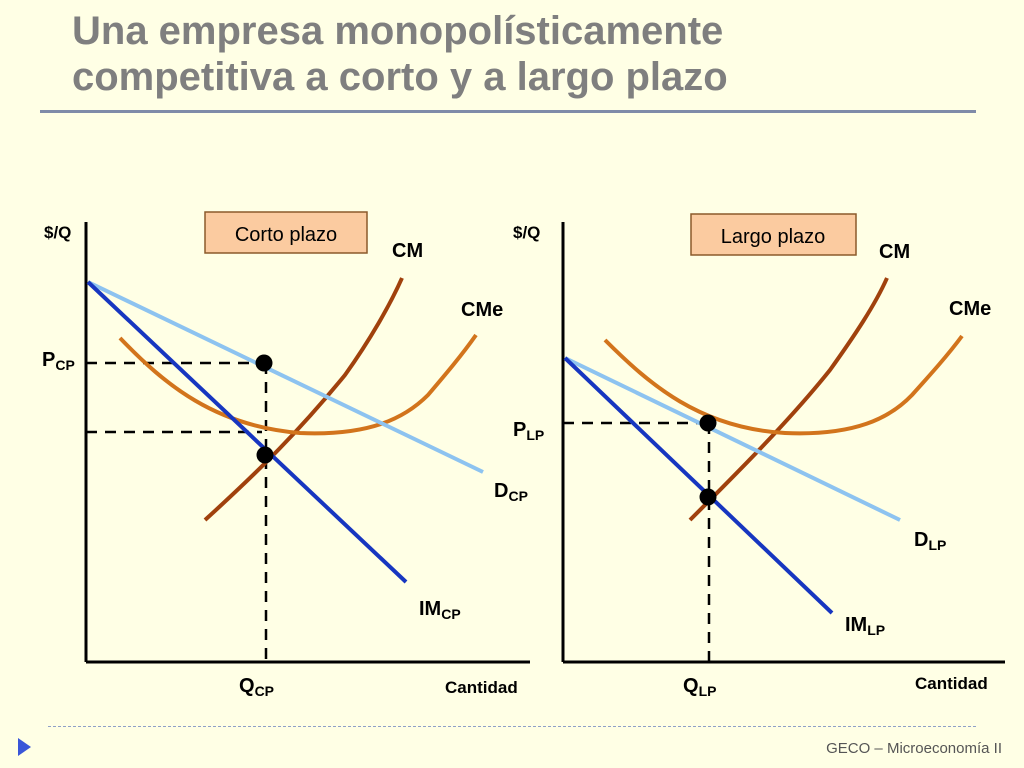 Image resolution: width=1024 pixels, height=768 pixels. I want to click on footer-divider, so click(512, 726).